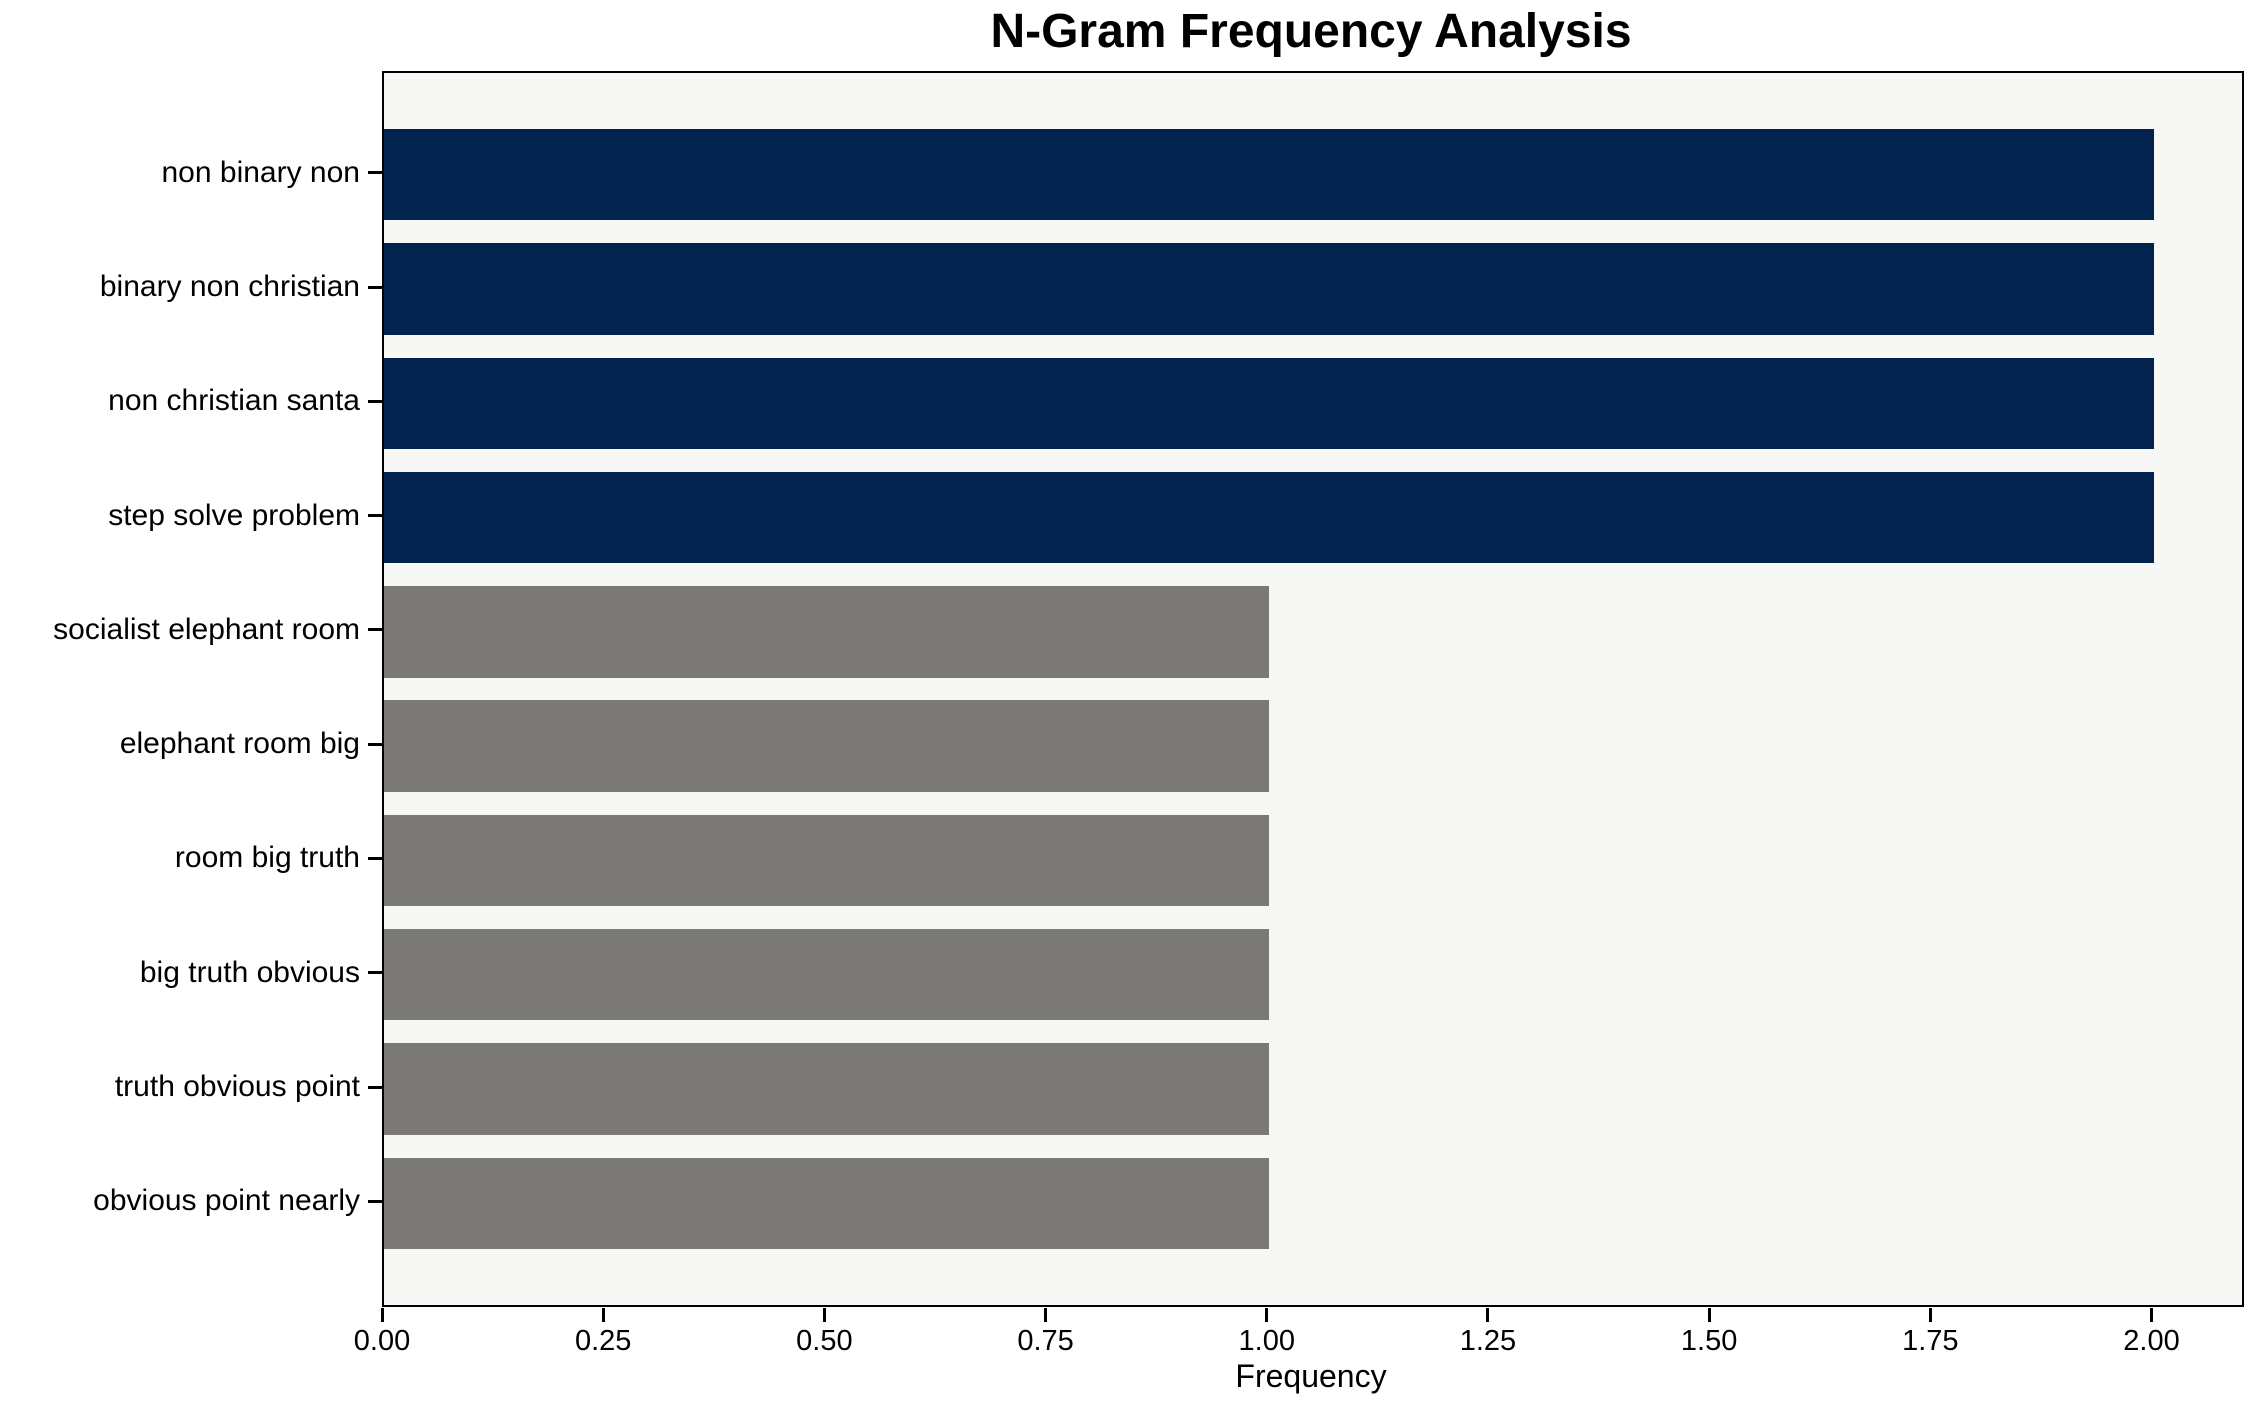  I want to click on x-tick-label: 0.75, so click(1045, 1341).